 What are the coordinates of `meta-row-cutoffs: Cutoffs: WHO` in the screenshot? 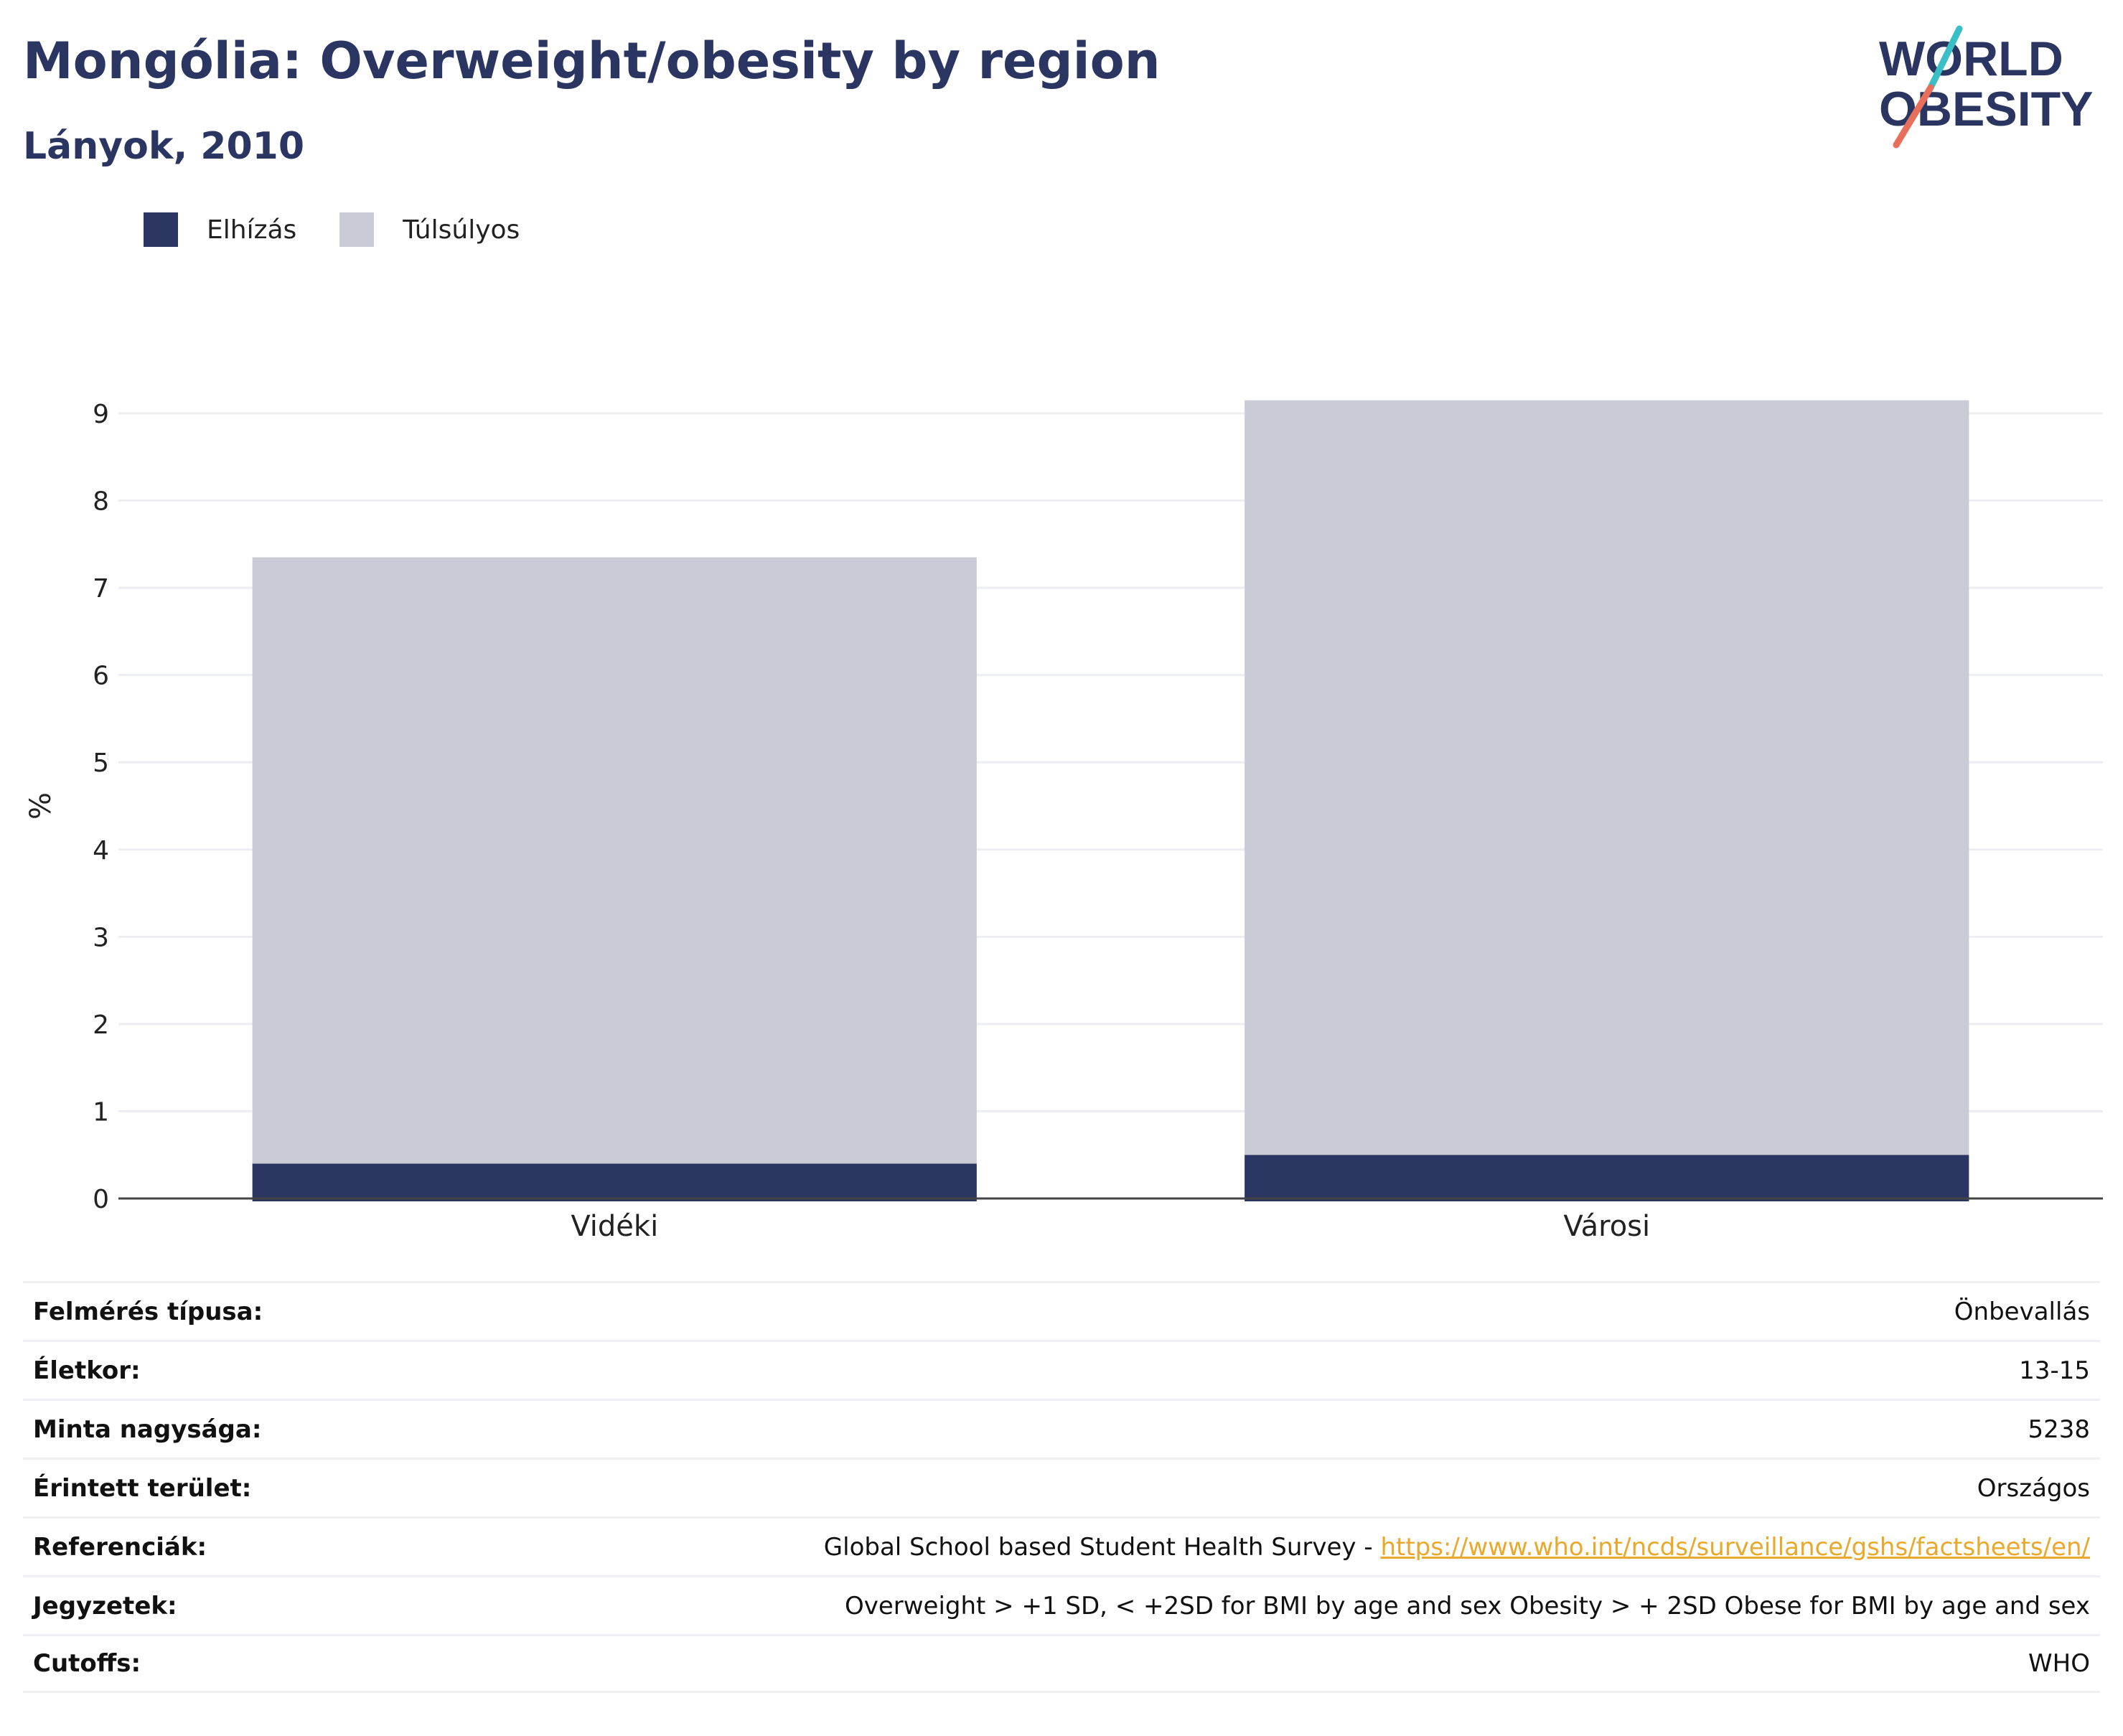 It's located at (1061, 1663).